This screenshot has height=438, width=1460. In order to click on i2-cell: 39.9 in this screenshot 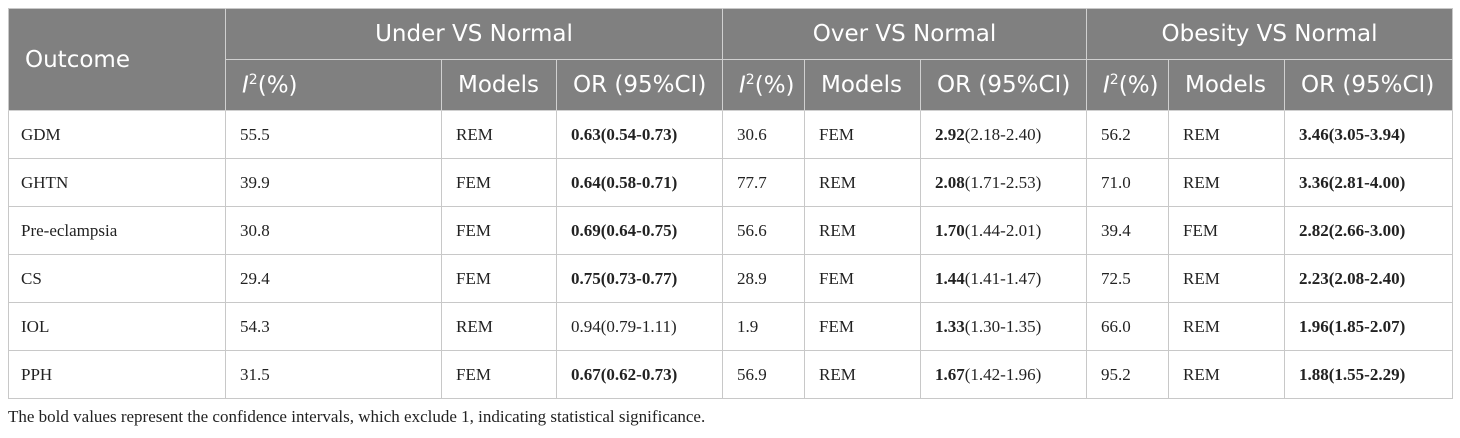, I will do `click(333, 182)`.